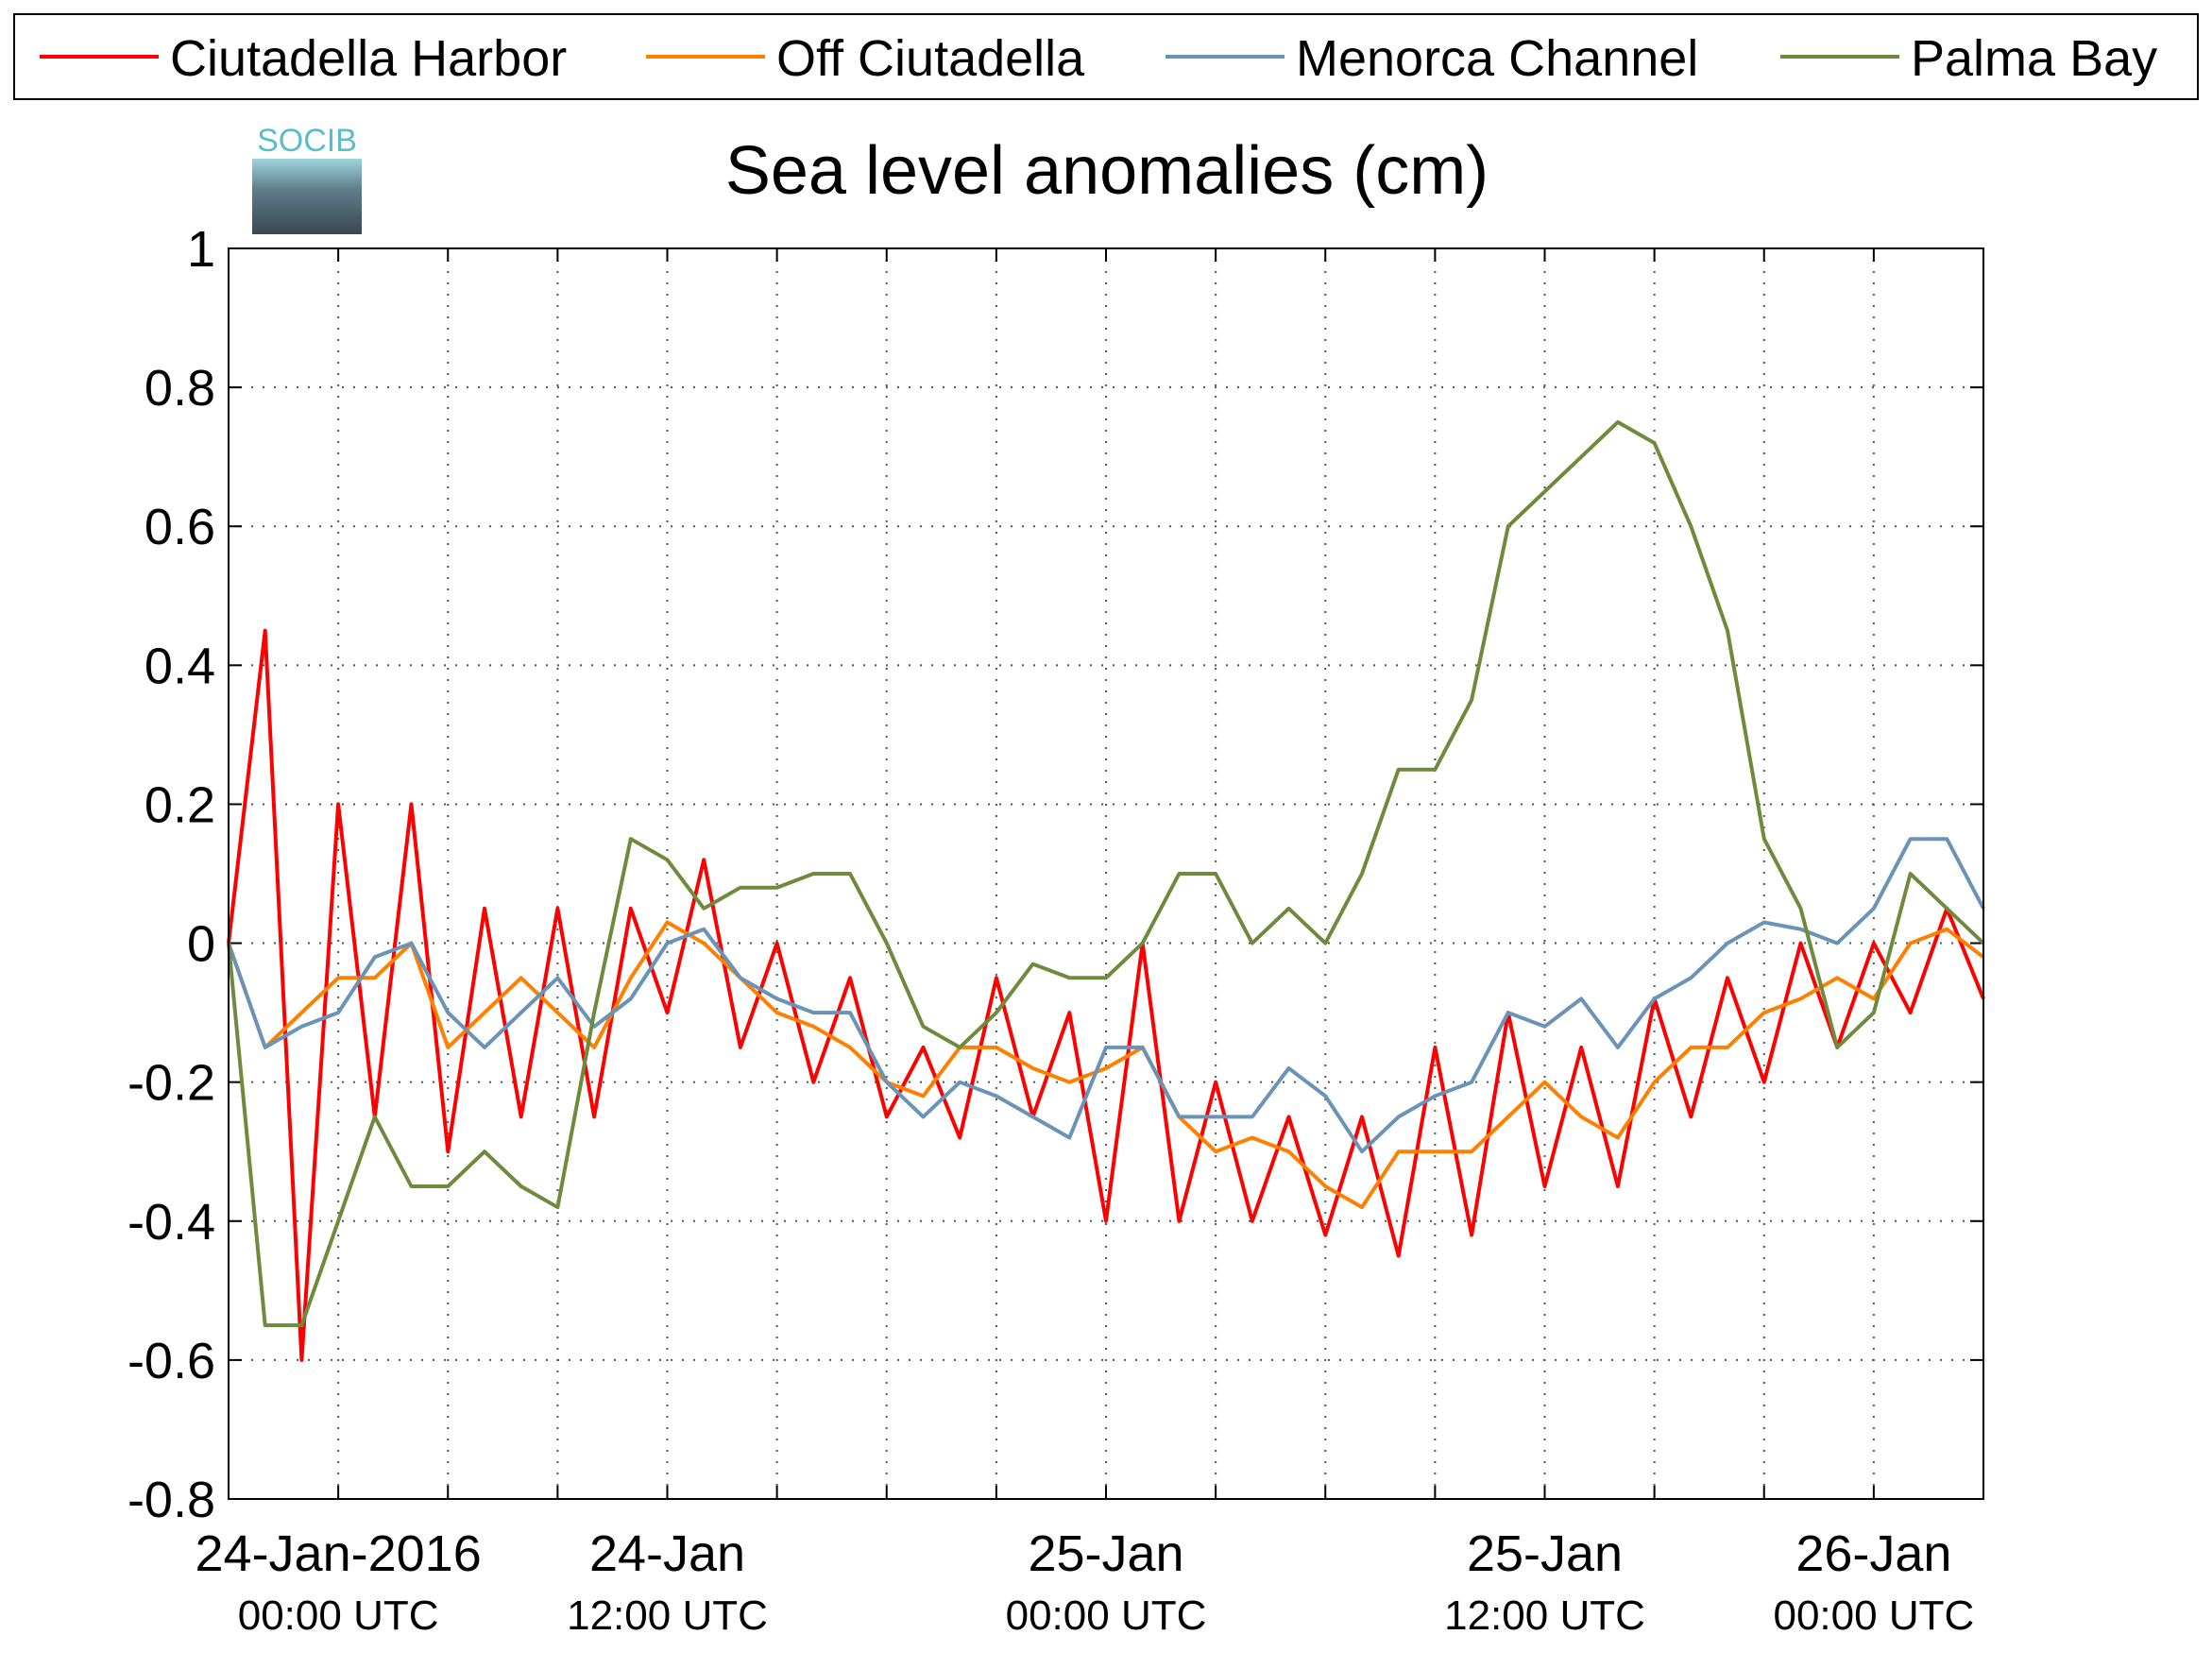 The image size is (2212, 1669). I want to click on y-tick-label: 0, so click(201, 945).